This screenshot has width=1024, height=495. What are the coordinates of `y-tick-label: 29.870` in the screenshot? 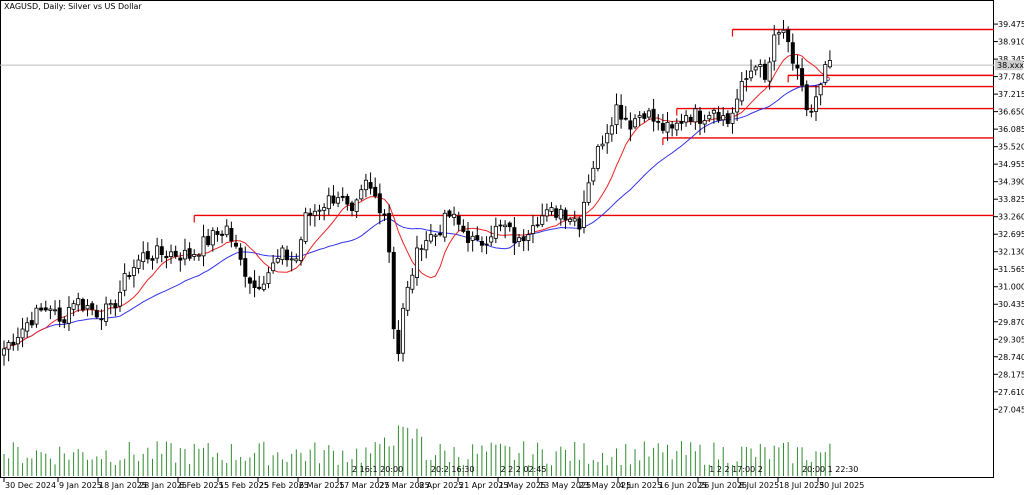 It's located at (1011, 322).